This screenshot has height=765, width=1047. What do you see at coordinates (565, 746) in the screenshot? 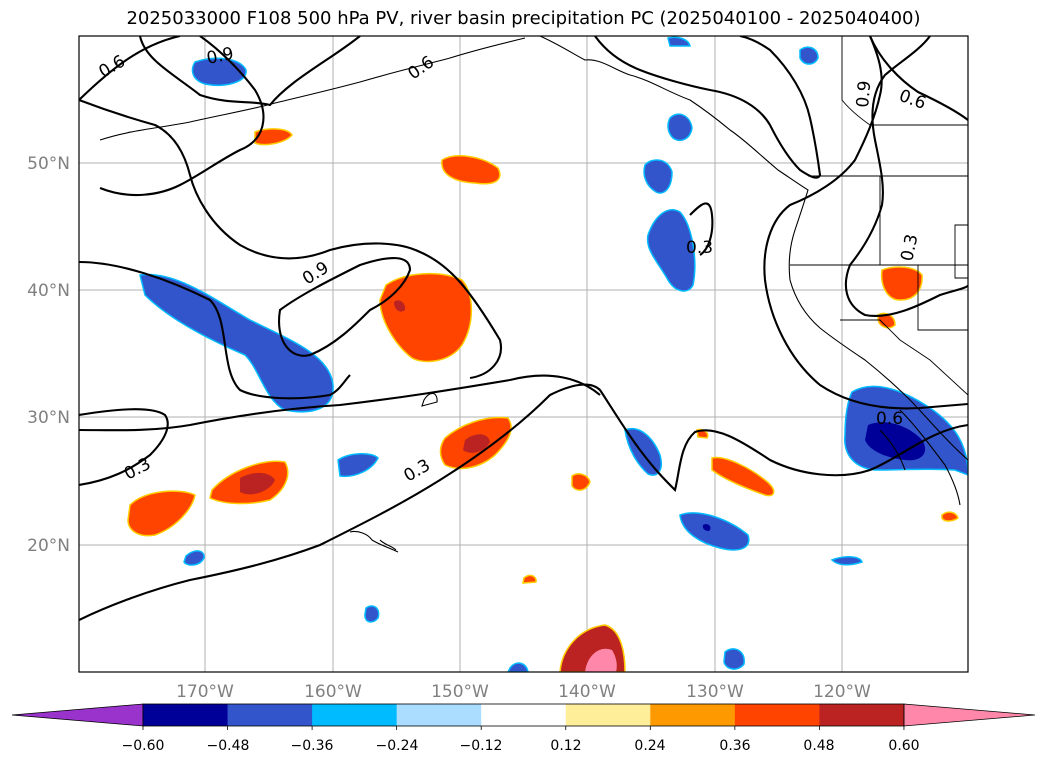
I see `colorbar-tick-label: 0.12` at bounding box center [565, 746].